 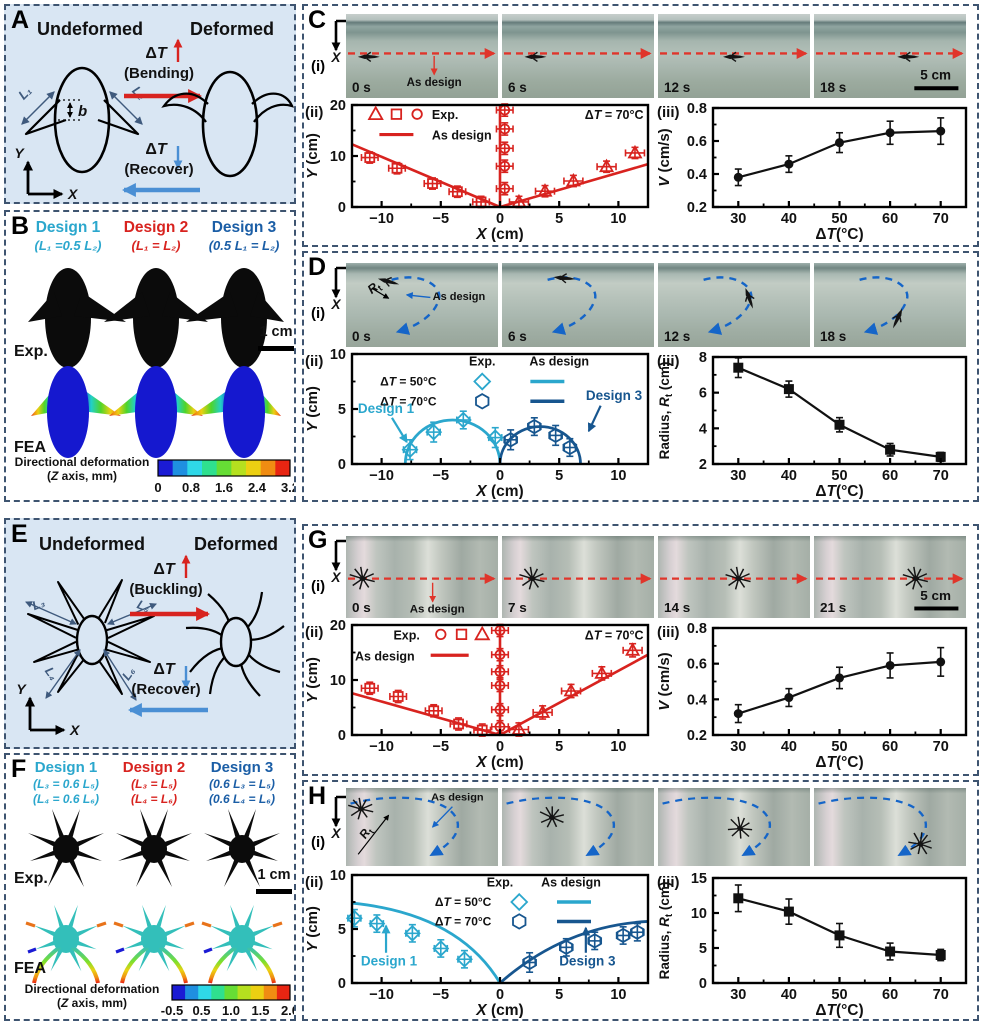 What do you see at coordinates (317, 267) in the screenshot?
I see `panel-letter-d: D` at bounding box center [317, 267].